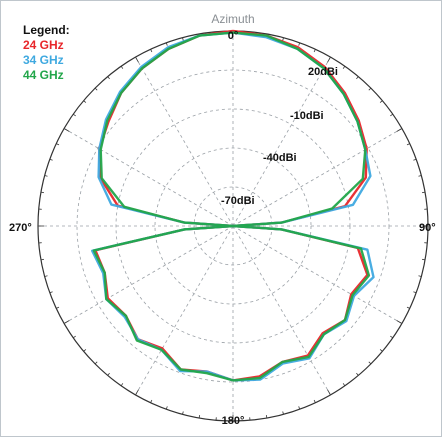 This screenshot has height=437, width=442. What do you see at coordinates (43, 75) in the screenshot?
I see `legend-item-44ghz: 44 GHz` at bounding box center [43, 75].